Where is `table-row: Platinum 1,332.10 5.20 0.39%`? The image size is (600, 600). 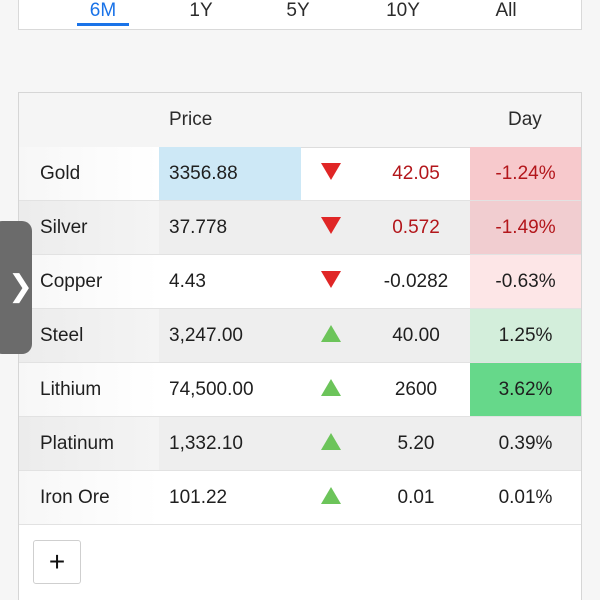 table-row: Platinum 1,332.10 5.20 0.39% is located at coordinates (300, 444).